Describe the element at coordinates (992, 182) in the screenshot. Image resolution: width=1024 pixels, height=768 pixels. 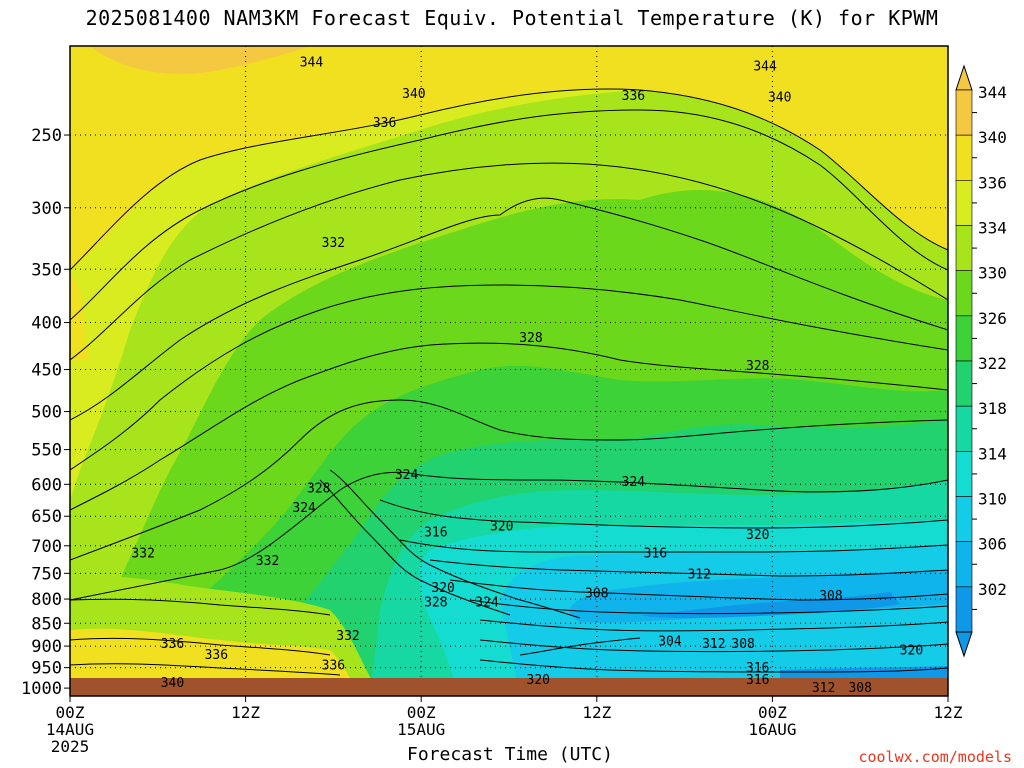
I see `colorbar-label: 336` at that location.